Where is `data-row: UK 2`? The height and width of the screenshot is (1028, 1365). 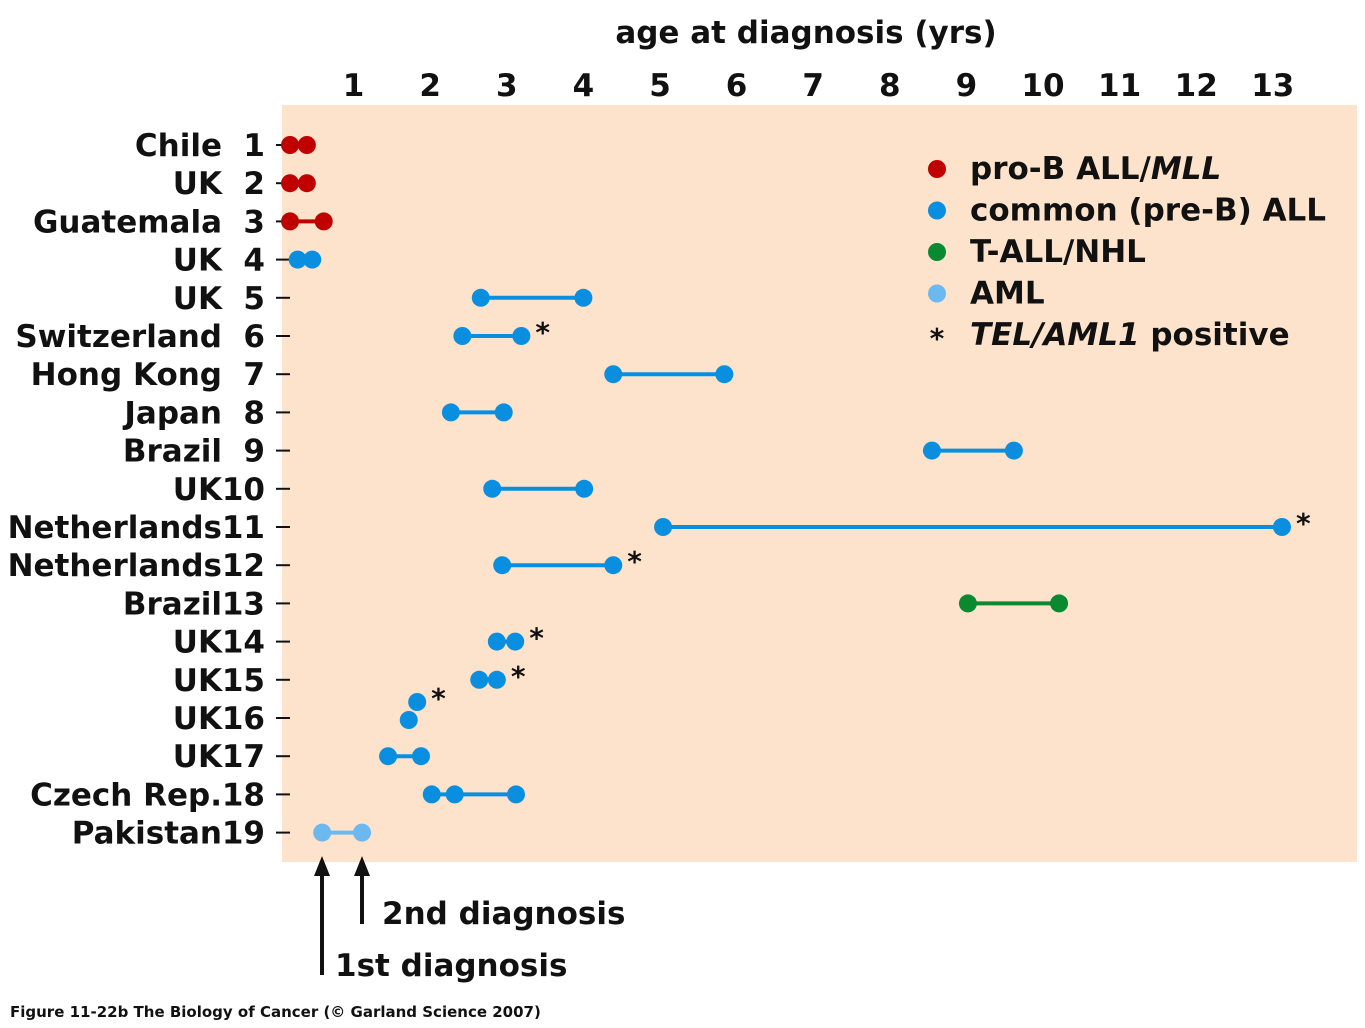 data-row: UK 2 is located at coordinates (244, 184).